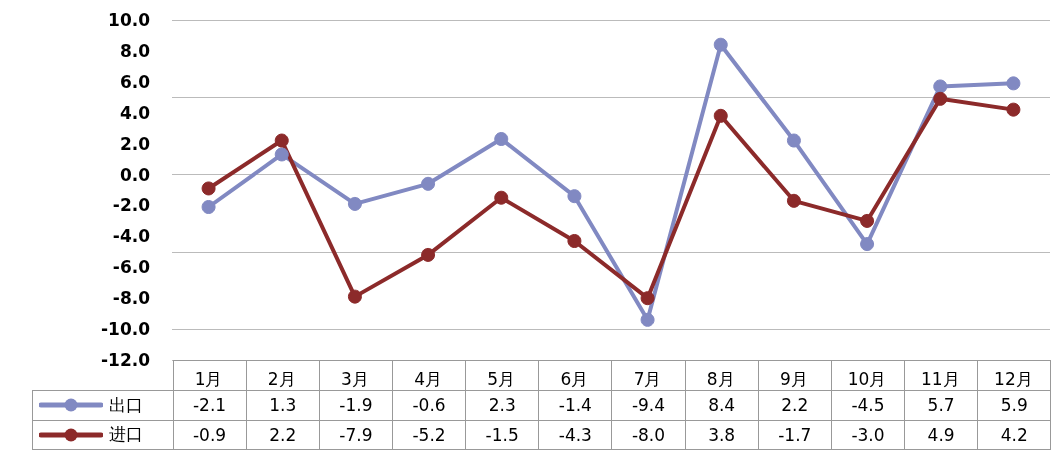  I want to click on data-label: 4.9, so click(941, 435).